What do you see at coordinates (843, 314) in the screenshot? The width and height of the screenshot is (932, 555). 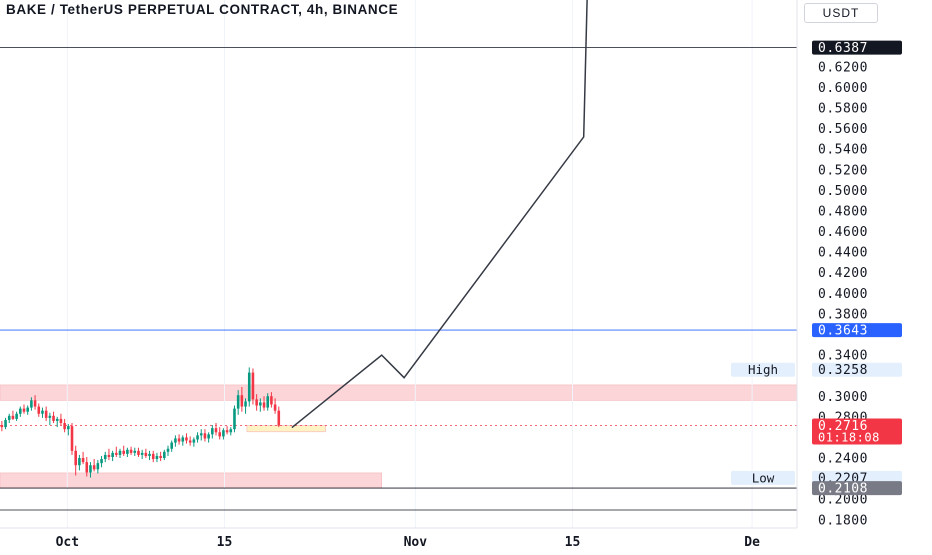 I see `y-tick-label: 0.3800` at bounding box center [843, 314].